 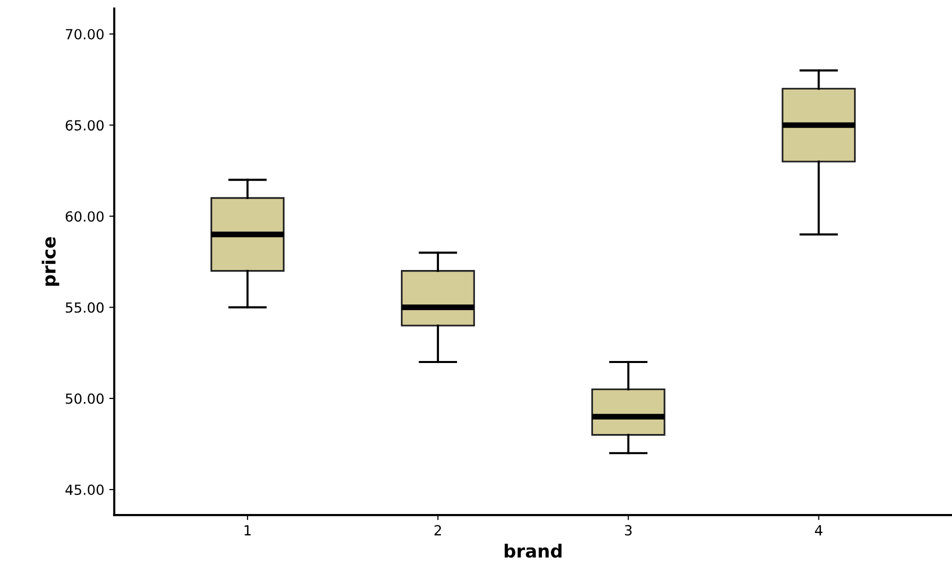 I want to click on y-tick-label: 50.00, so click(x=85, y=398).